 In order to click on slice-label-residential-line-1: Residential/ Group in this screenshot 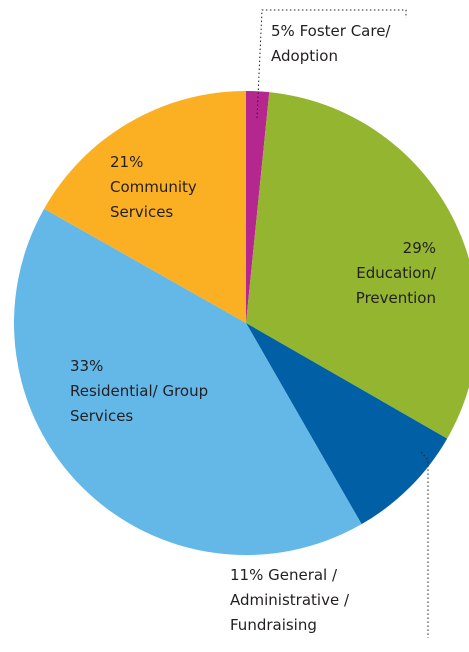, I will do `click(139, 391)`.